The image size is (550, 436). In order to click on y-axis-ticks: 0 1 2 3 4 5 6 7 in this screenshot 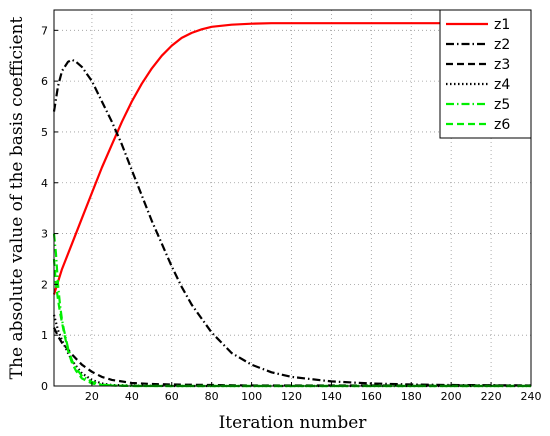, I will do `click(49, 208)`.